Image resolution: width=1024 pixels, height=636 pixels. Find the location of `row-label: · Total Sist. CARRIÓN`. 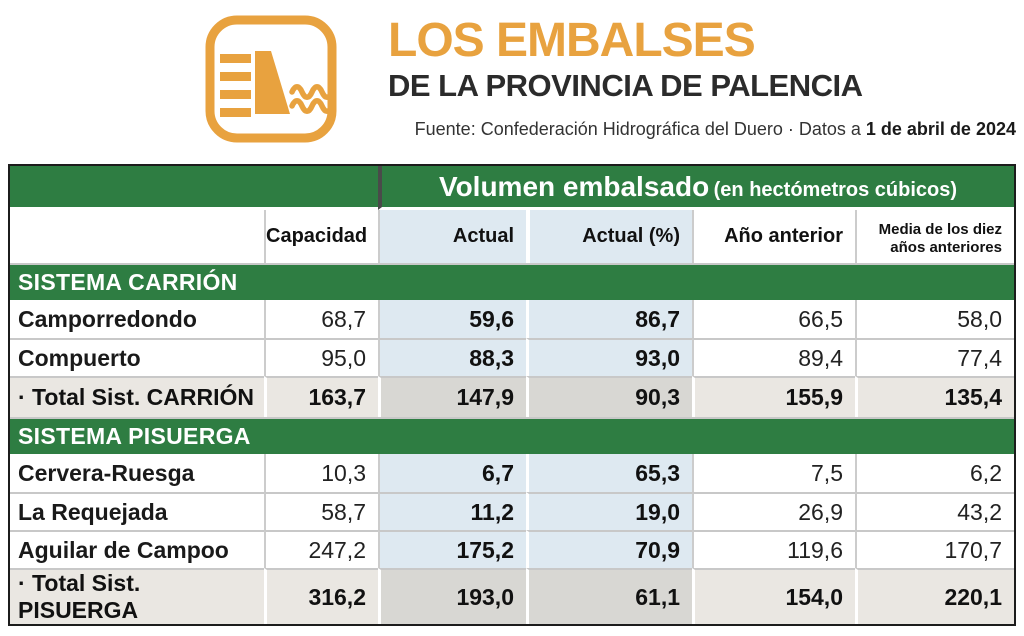

row-label: · Total Sist. CARRIÓN is located at coordinates (137, 396).